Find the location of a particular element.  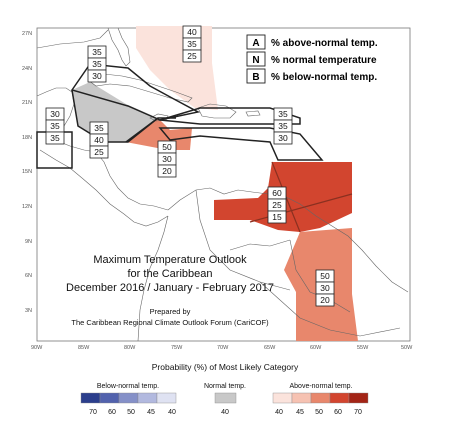

western-caribbean-above: 35 is located at coordinates (99, 128).